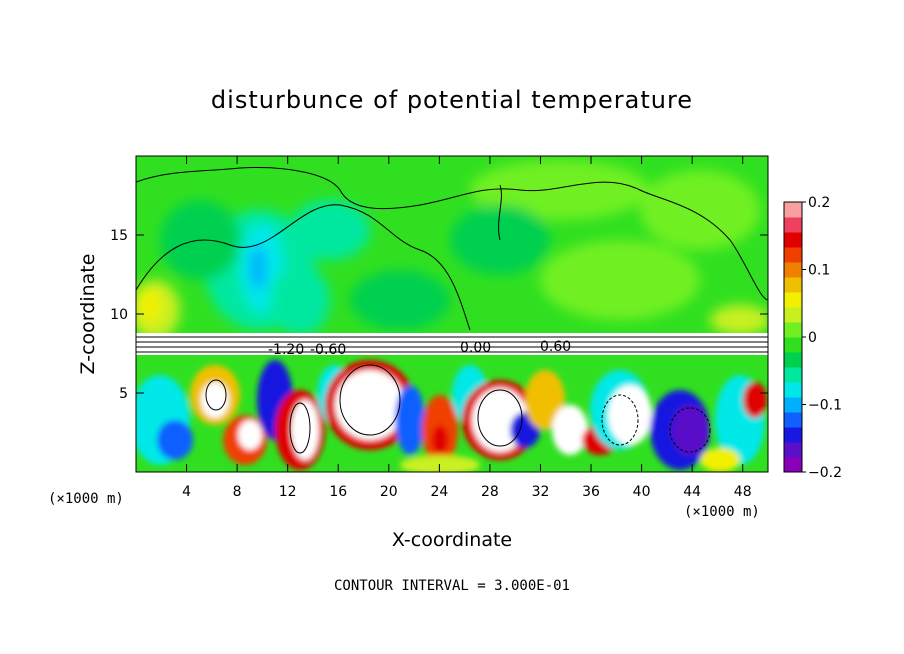  I want to click on x-tick-label: 40, so click(642, 492).